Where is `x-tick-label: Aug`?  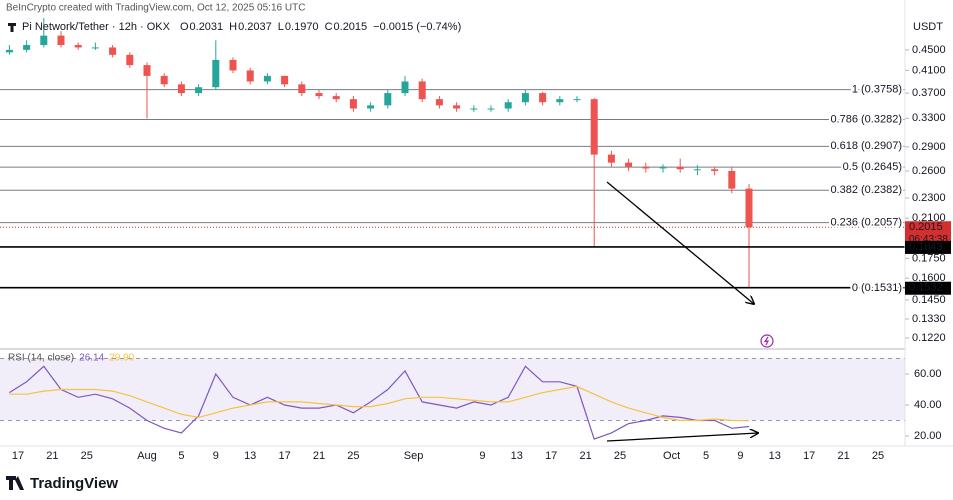 x-tick-label: Aug is located at coordinates (147, 456).